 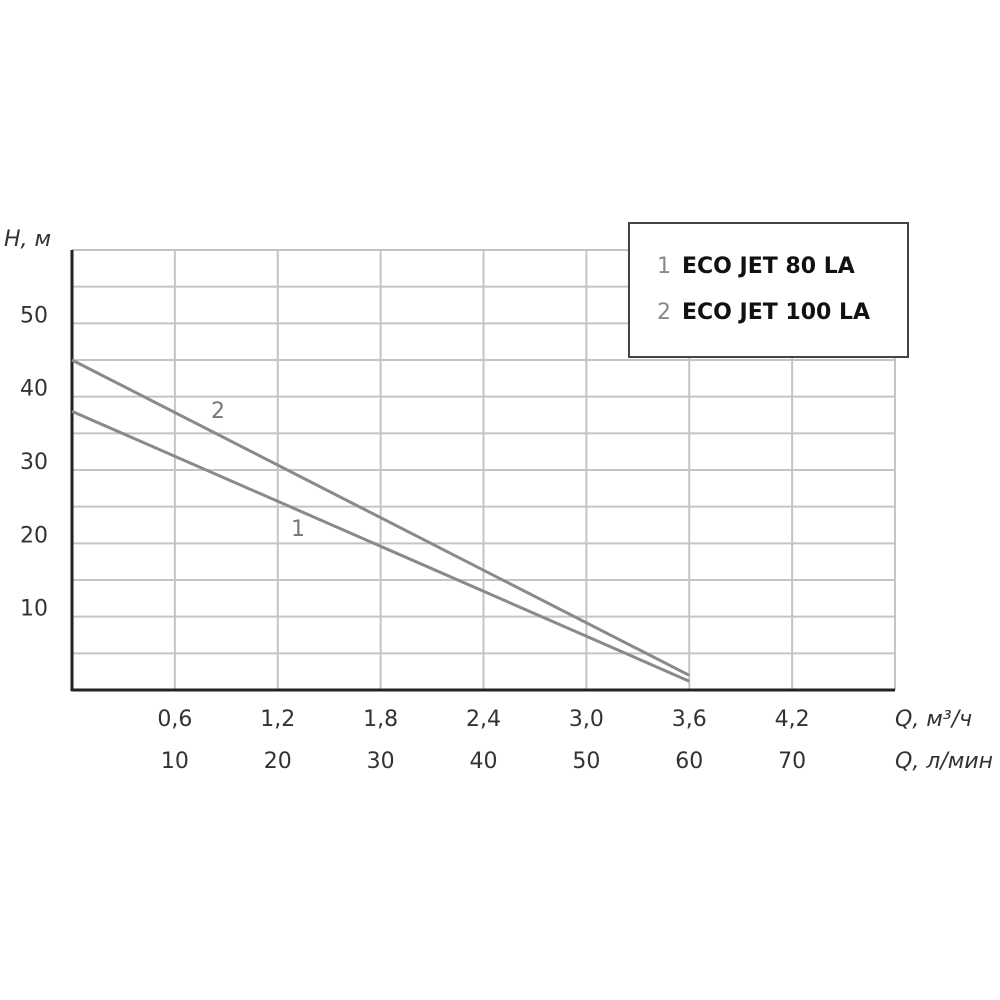 What do you see at coordinates (298, 529) in the screenshot?
I see `curve-label: 1` at bounding box center [298, 529].